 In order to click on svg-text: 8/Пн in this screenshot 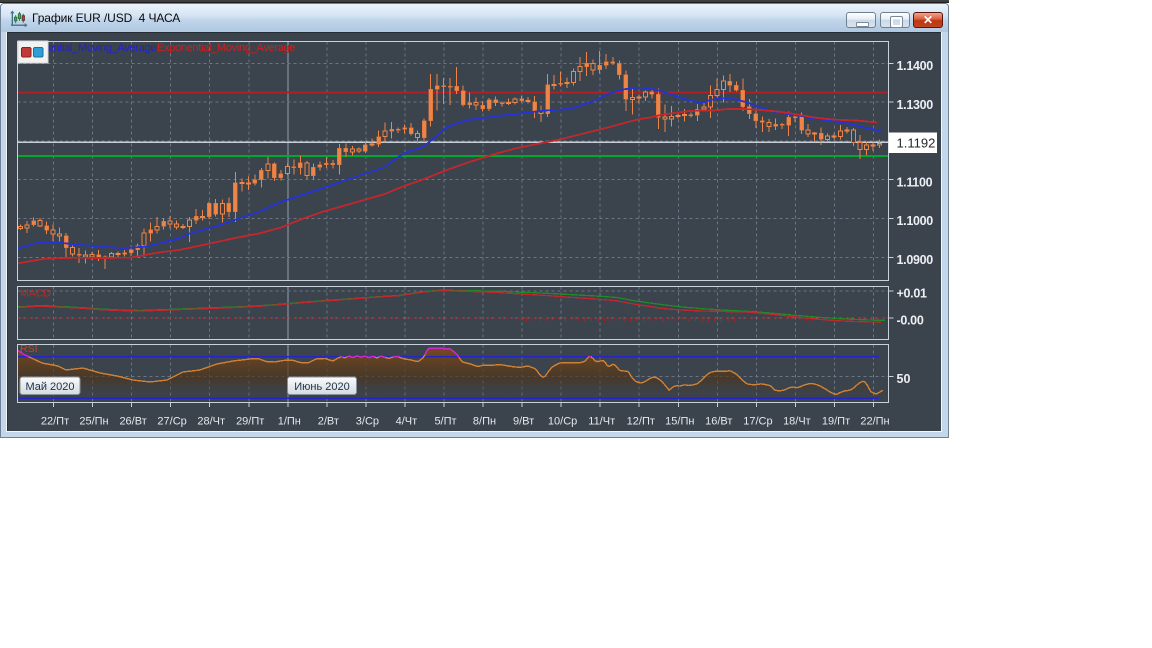, I will do `click(484, 422)`.